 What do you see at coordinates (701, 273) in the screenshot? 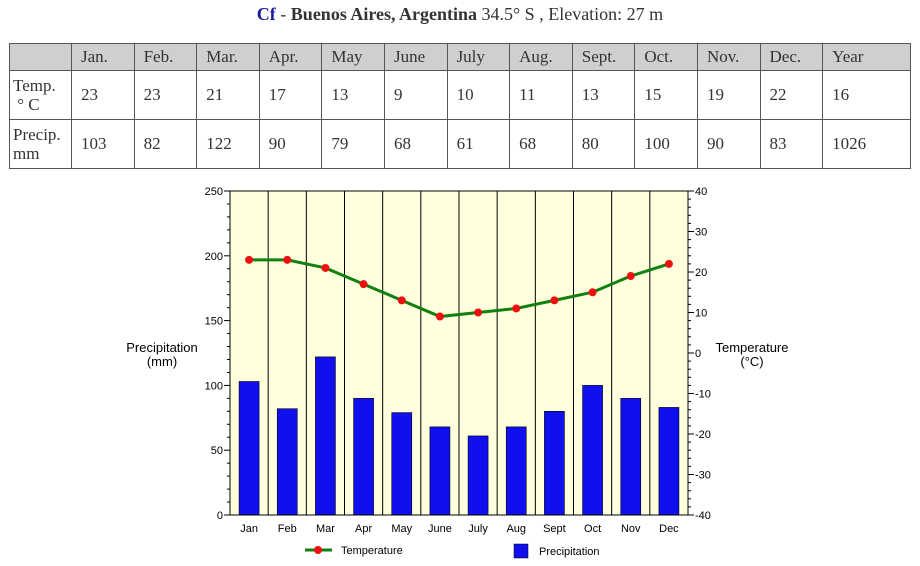
I see `right-axis-tick-label: 20` at bounding box center [701, 273].